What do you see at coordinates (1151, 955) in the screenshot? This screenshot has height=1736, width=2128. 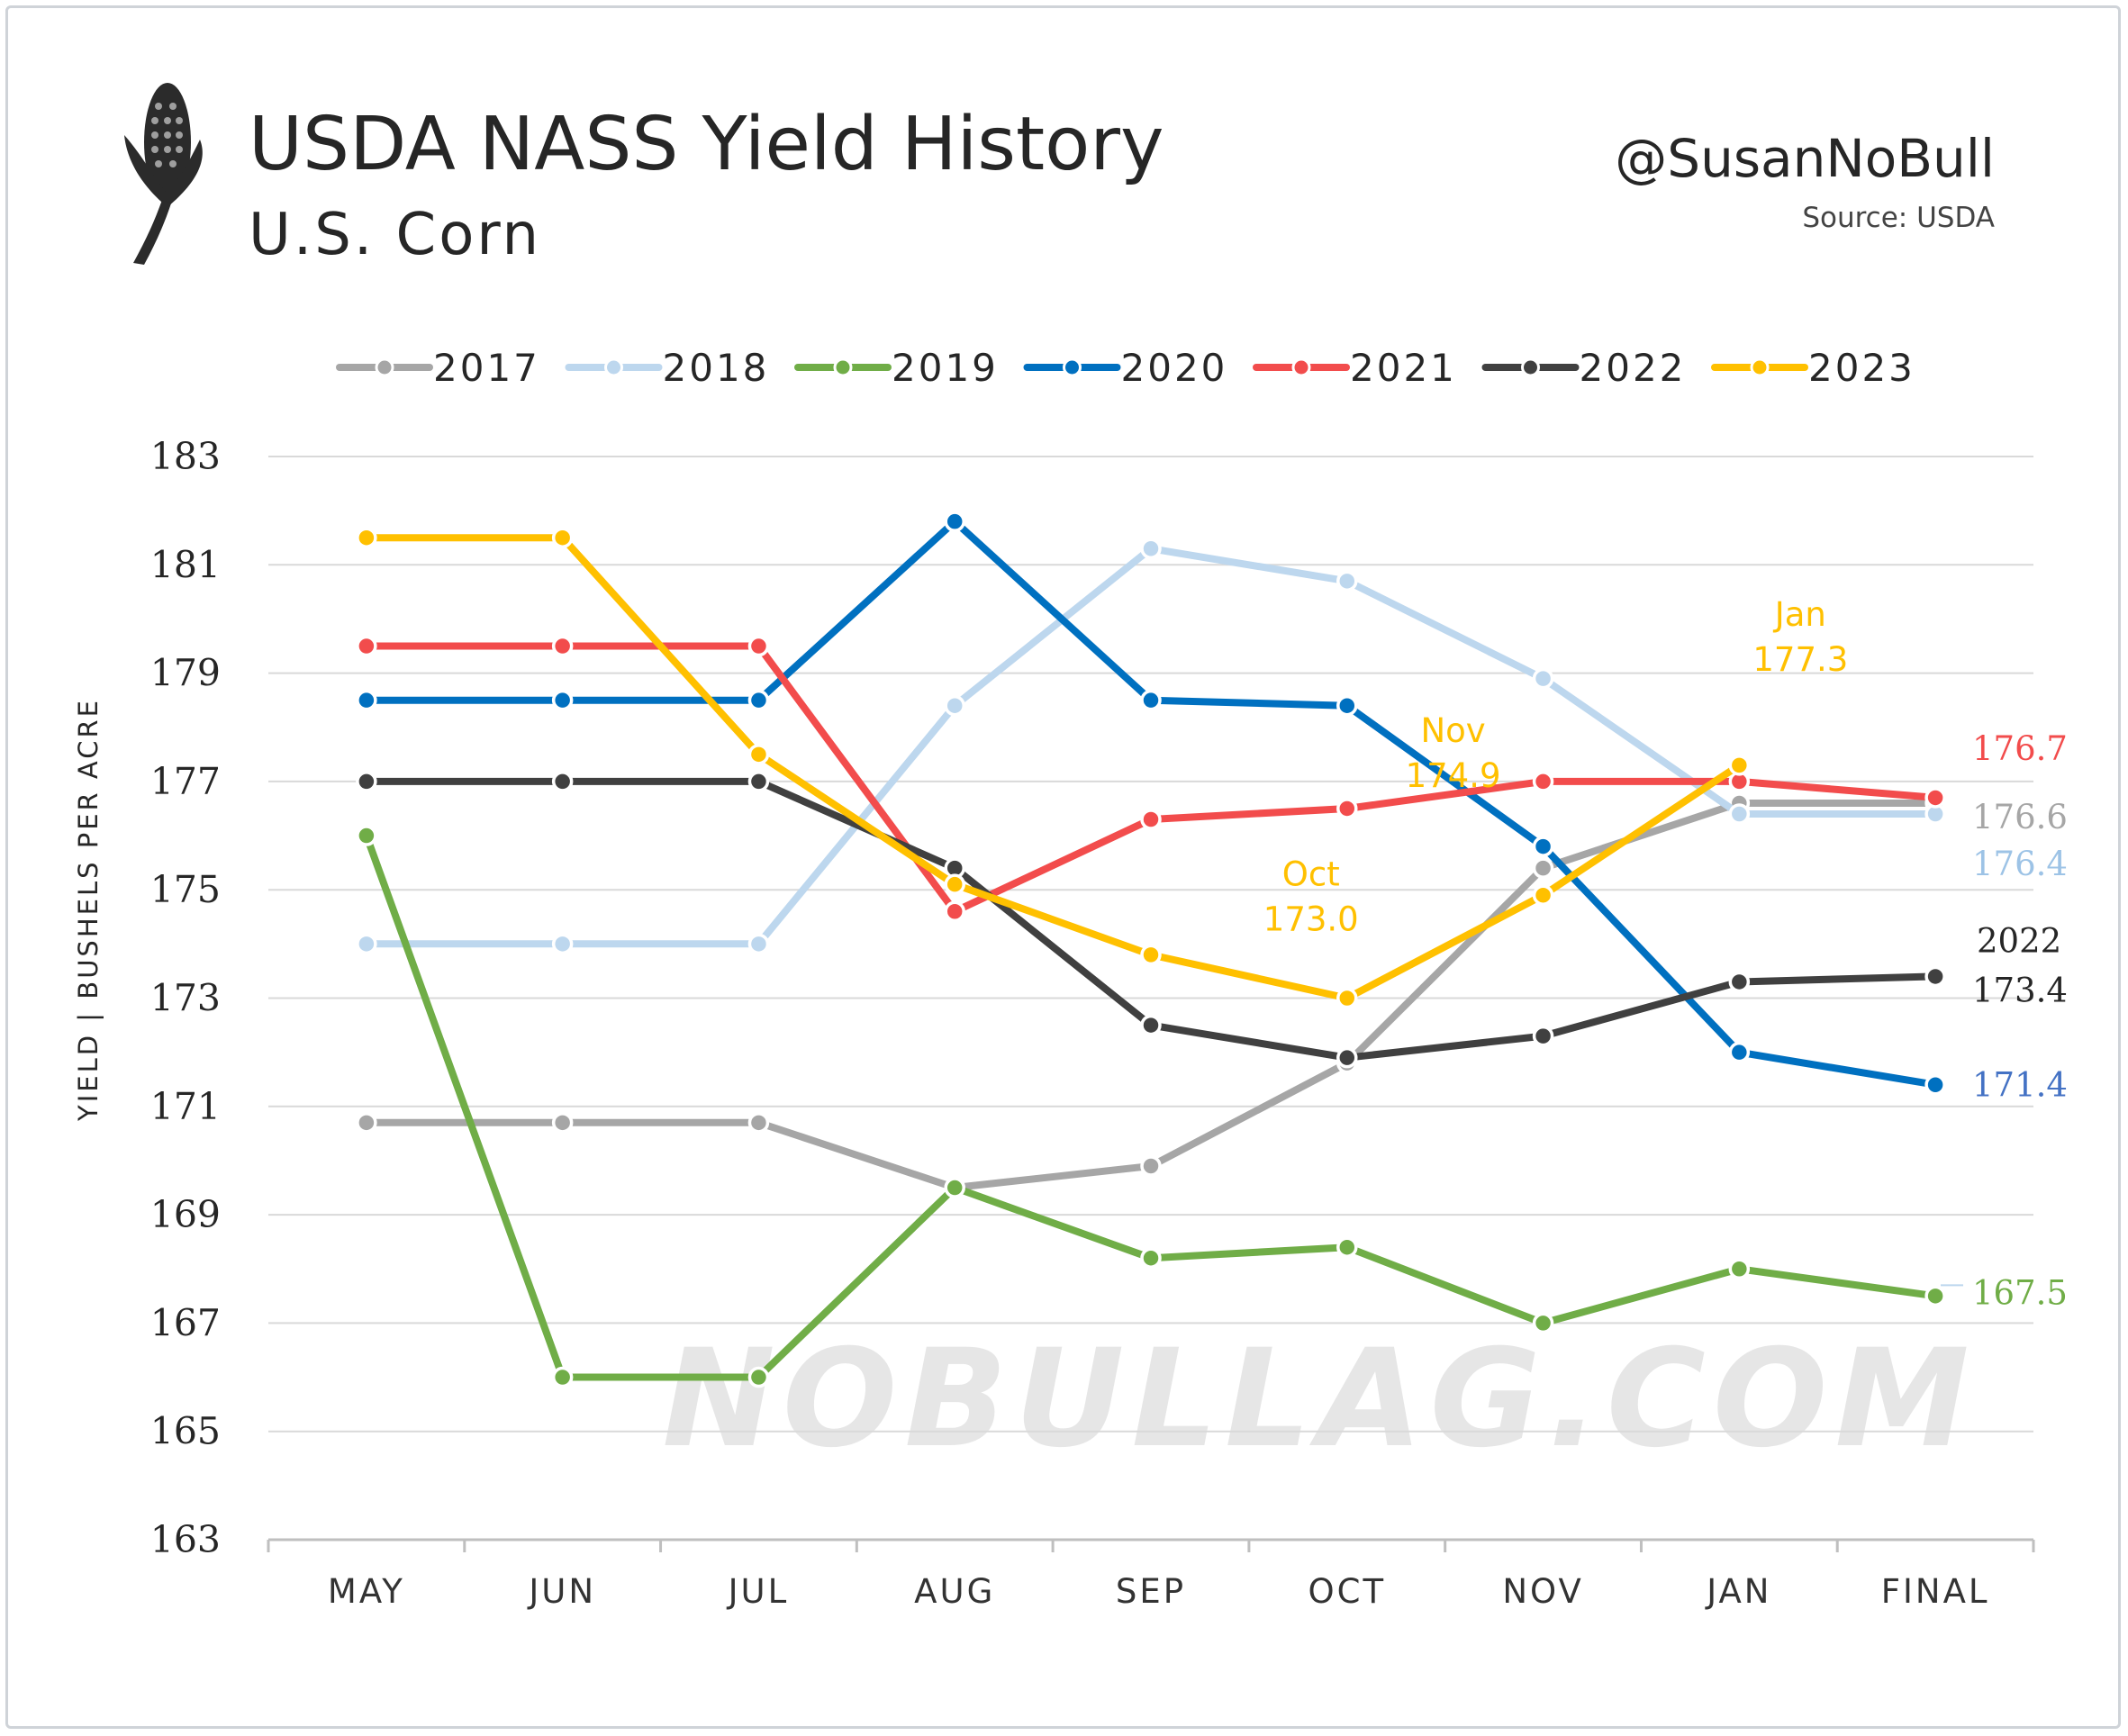 I see `data-point-2023-sep` at bounding box center [1151, 955].